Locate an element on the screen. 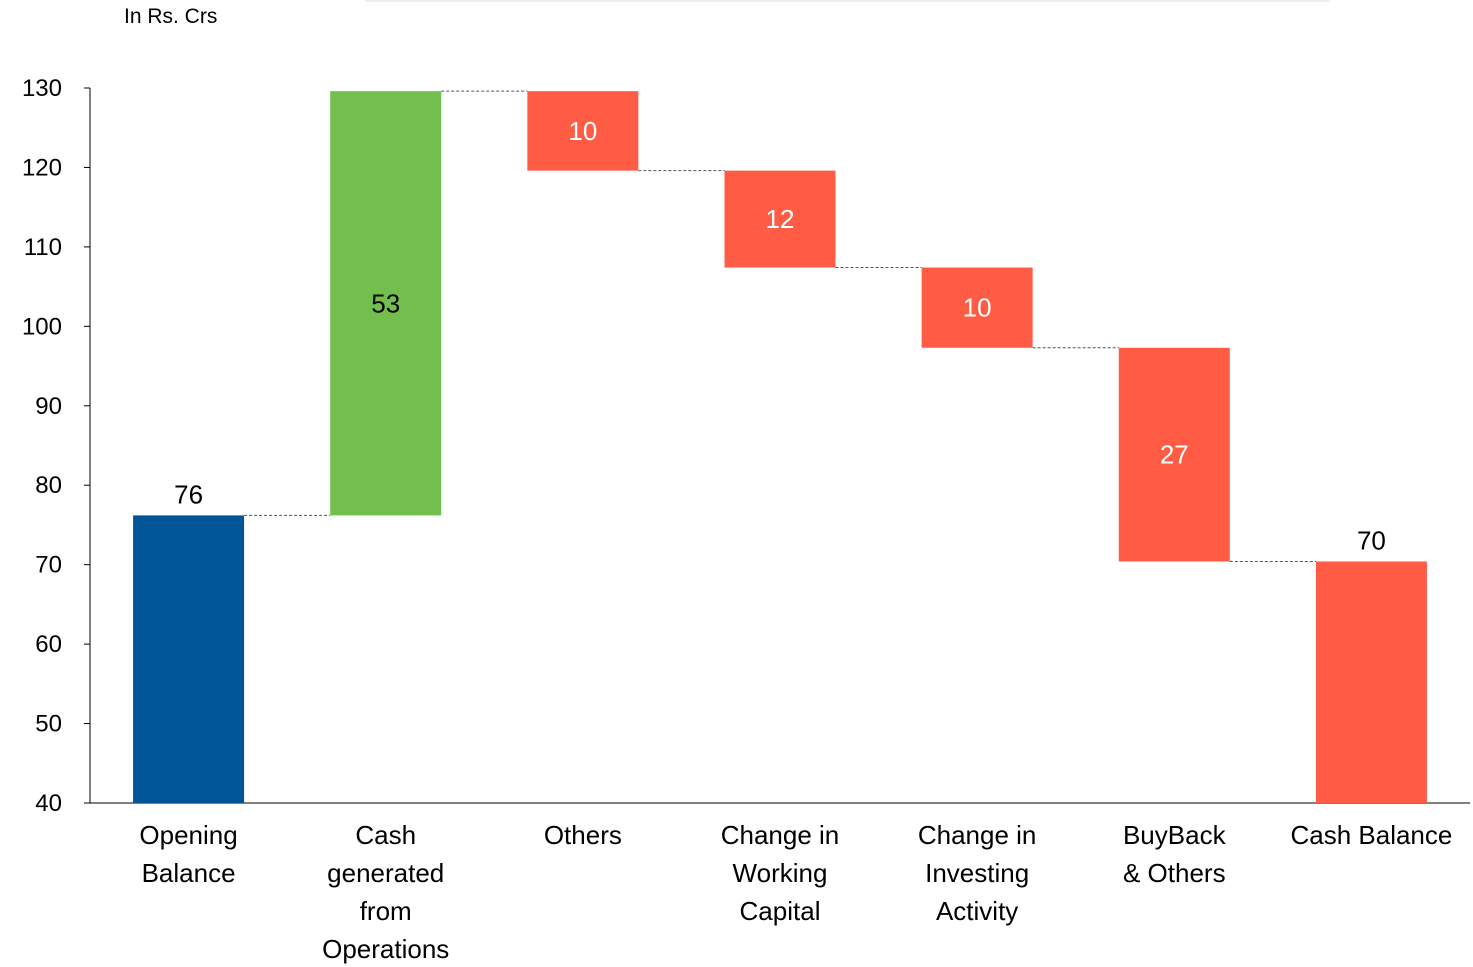 Image resolution: width=1473 pixels, height=967 pixels. data-label: 76 is located at coordinates (188, 494).